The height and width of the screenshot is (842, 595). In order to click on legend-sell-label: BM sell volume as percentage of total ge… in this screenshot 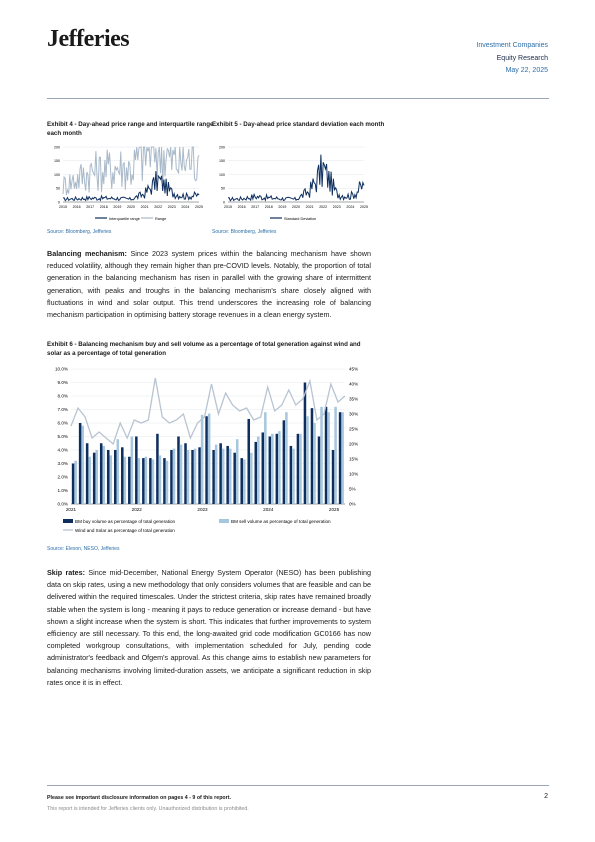, I will do `click(281, 521)`.